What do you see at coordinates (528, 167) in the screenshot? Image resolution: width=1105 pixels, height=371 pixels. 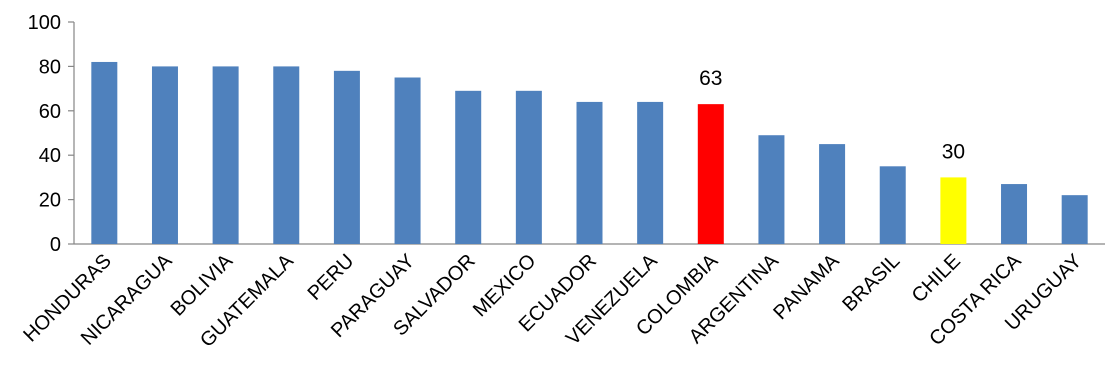 I see `bar-mexico` at bounding box center [528, 167].